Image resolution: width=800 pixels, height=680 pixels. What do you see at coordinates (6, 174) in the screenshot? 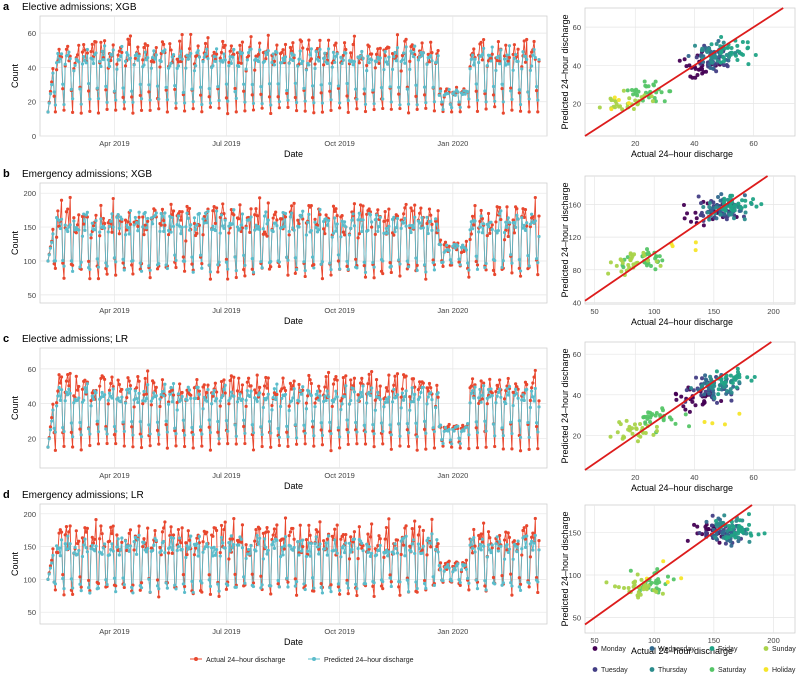
I see `panel-label-b: b` at bounding box center [6, 174].